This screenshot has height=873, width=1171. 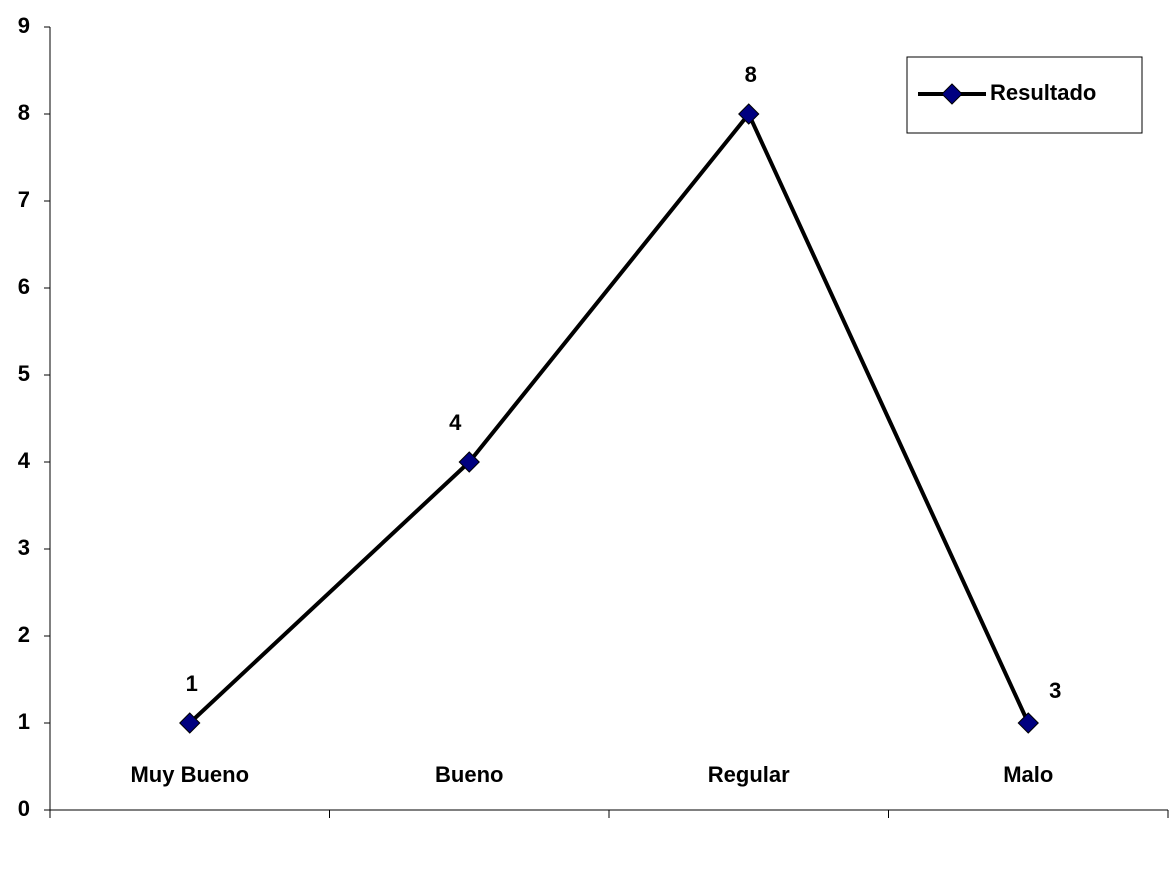 I want to click on x-tick-label: Malo, so click(x=1028, y=774).